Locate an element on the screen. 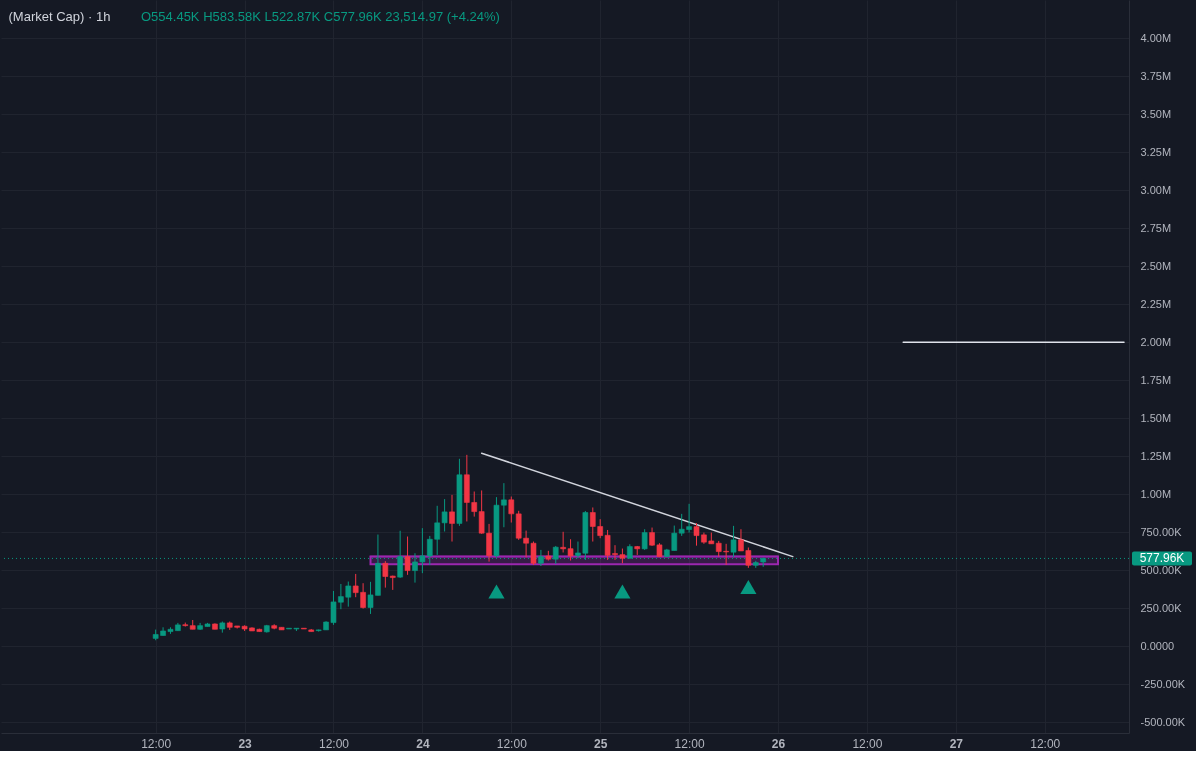  y-tick-label: 2.25M is located at coordinates (1156, 303).